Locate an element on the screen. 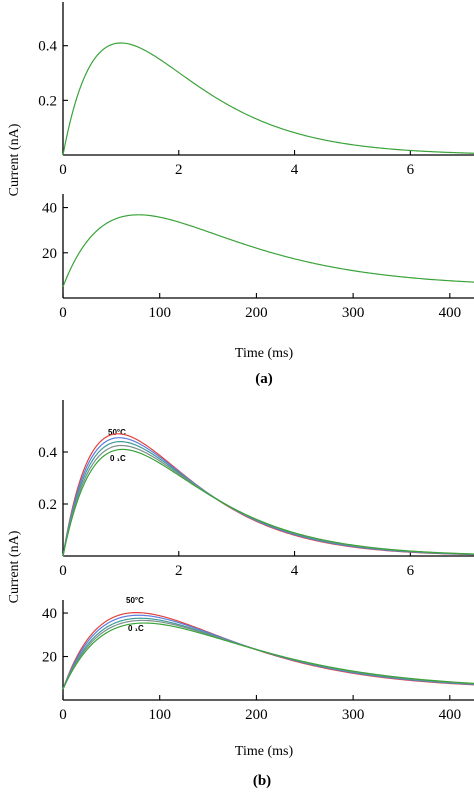 This screenshot has height=793, width=474. x-tick-label-a2: 400 is located at coordinates (450, 313).